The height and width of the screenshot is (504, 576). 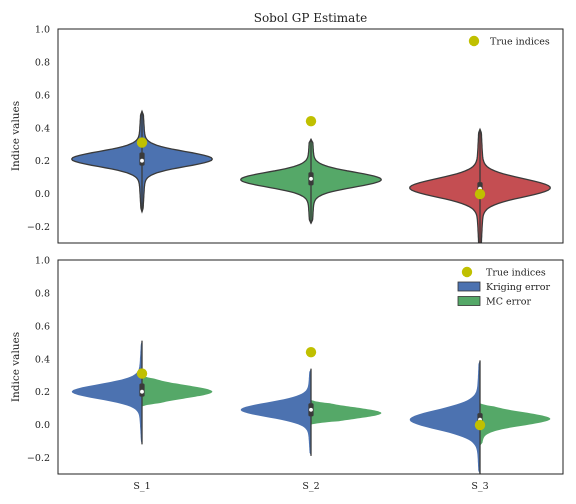 I want to click on x-tick-label-s-2: S_2, so click(x=310, y=486).